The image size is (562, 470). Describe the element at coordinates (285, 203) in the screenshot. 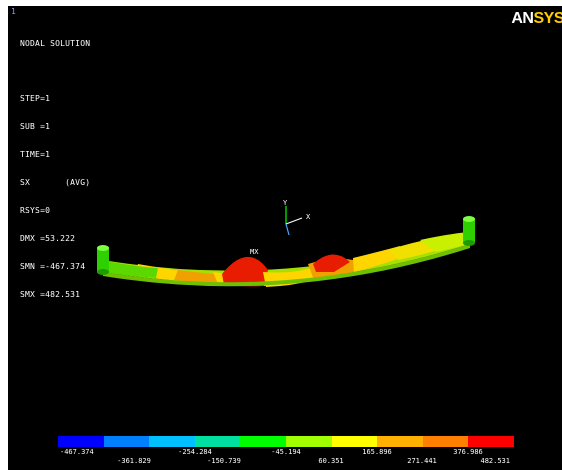

I see `triad-y-label: Y` at that location.